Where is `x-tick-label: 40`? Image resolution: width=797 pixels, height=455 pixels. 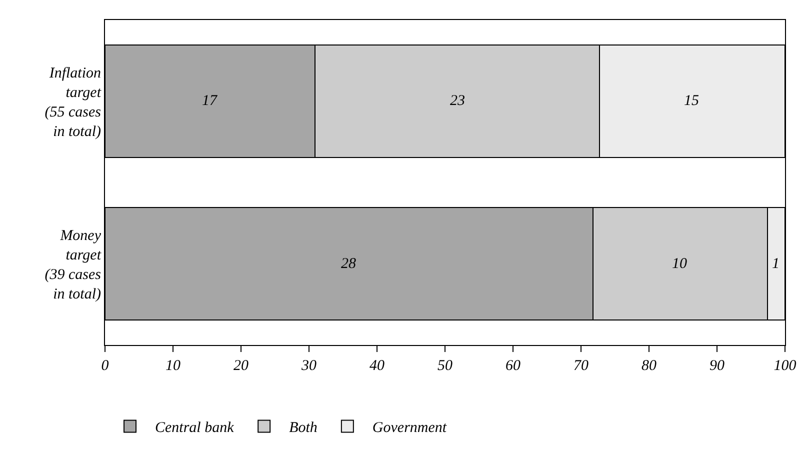 x-tick-label: 40 is located at coordinates (377, 366).